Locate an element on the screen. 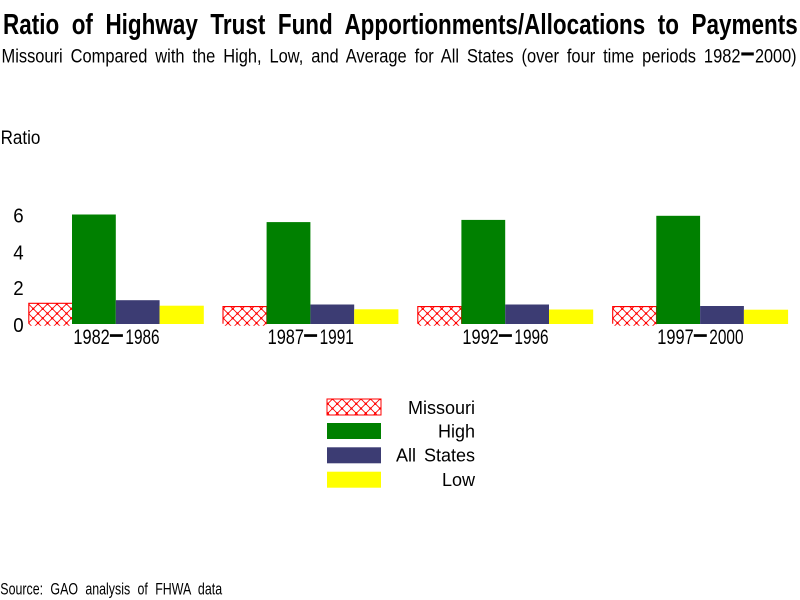  svg-text:Source: GAO analysis of FHWA d: Source: GAO analysis of FHWA data is located at coordinates (111, 589).